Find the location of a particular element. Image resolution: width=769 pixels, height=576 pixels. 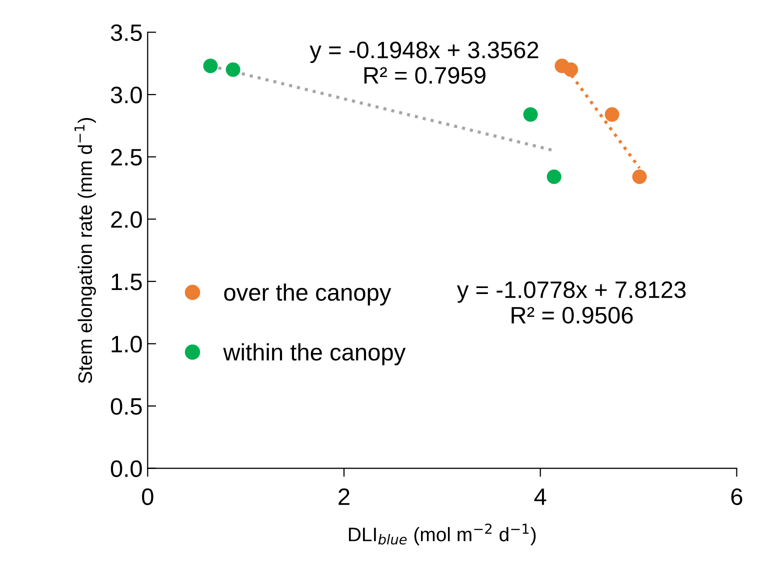

x-tick-label: 6 is located at coordinates (736, 497).